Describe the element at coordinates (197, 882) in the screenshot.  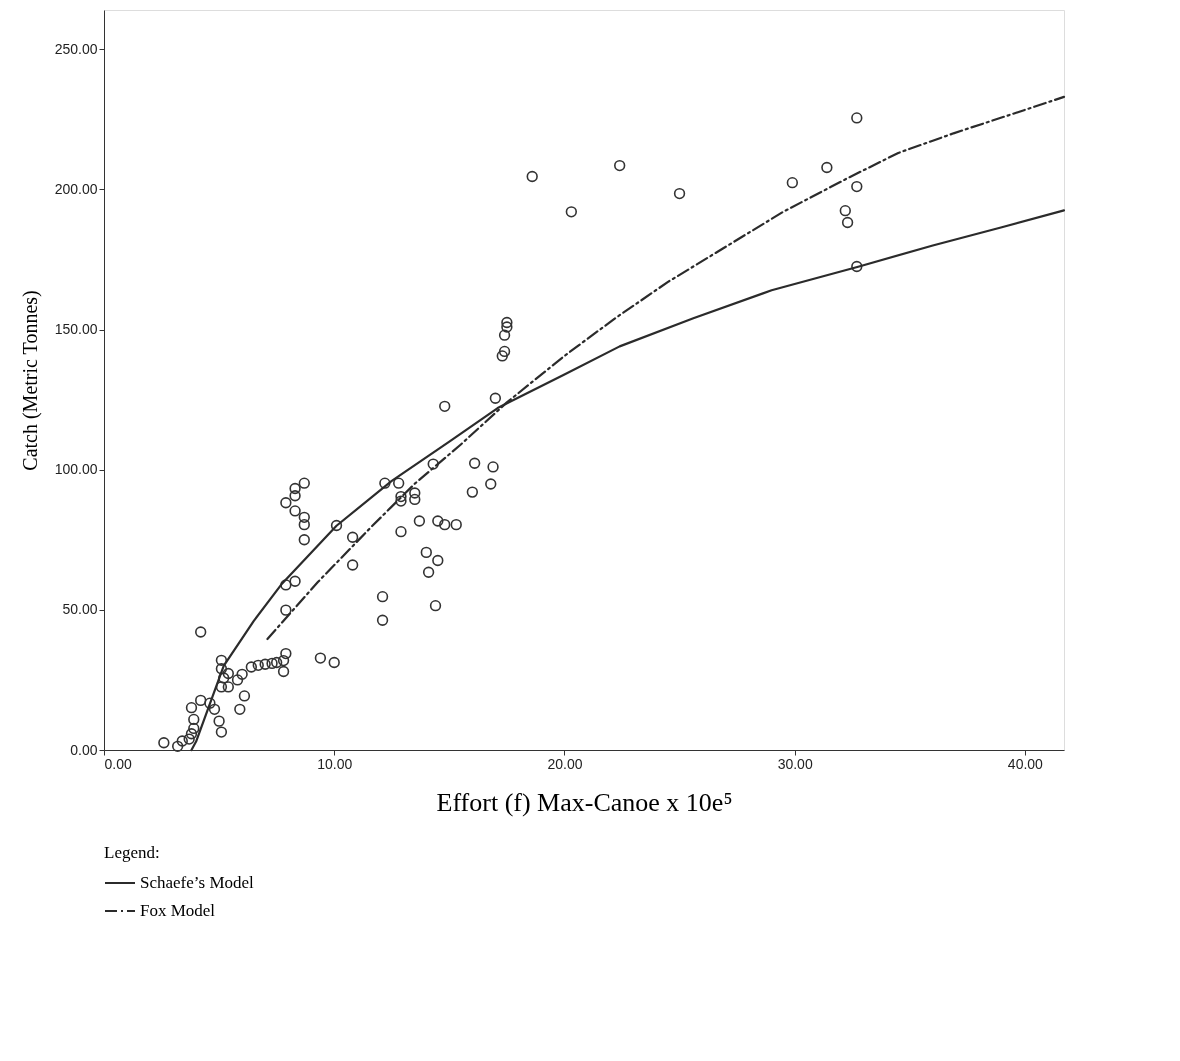
I see `legend-label: Schaefe’s Model` at that location.